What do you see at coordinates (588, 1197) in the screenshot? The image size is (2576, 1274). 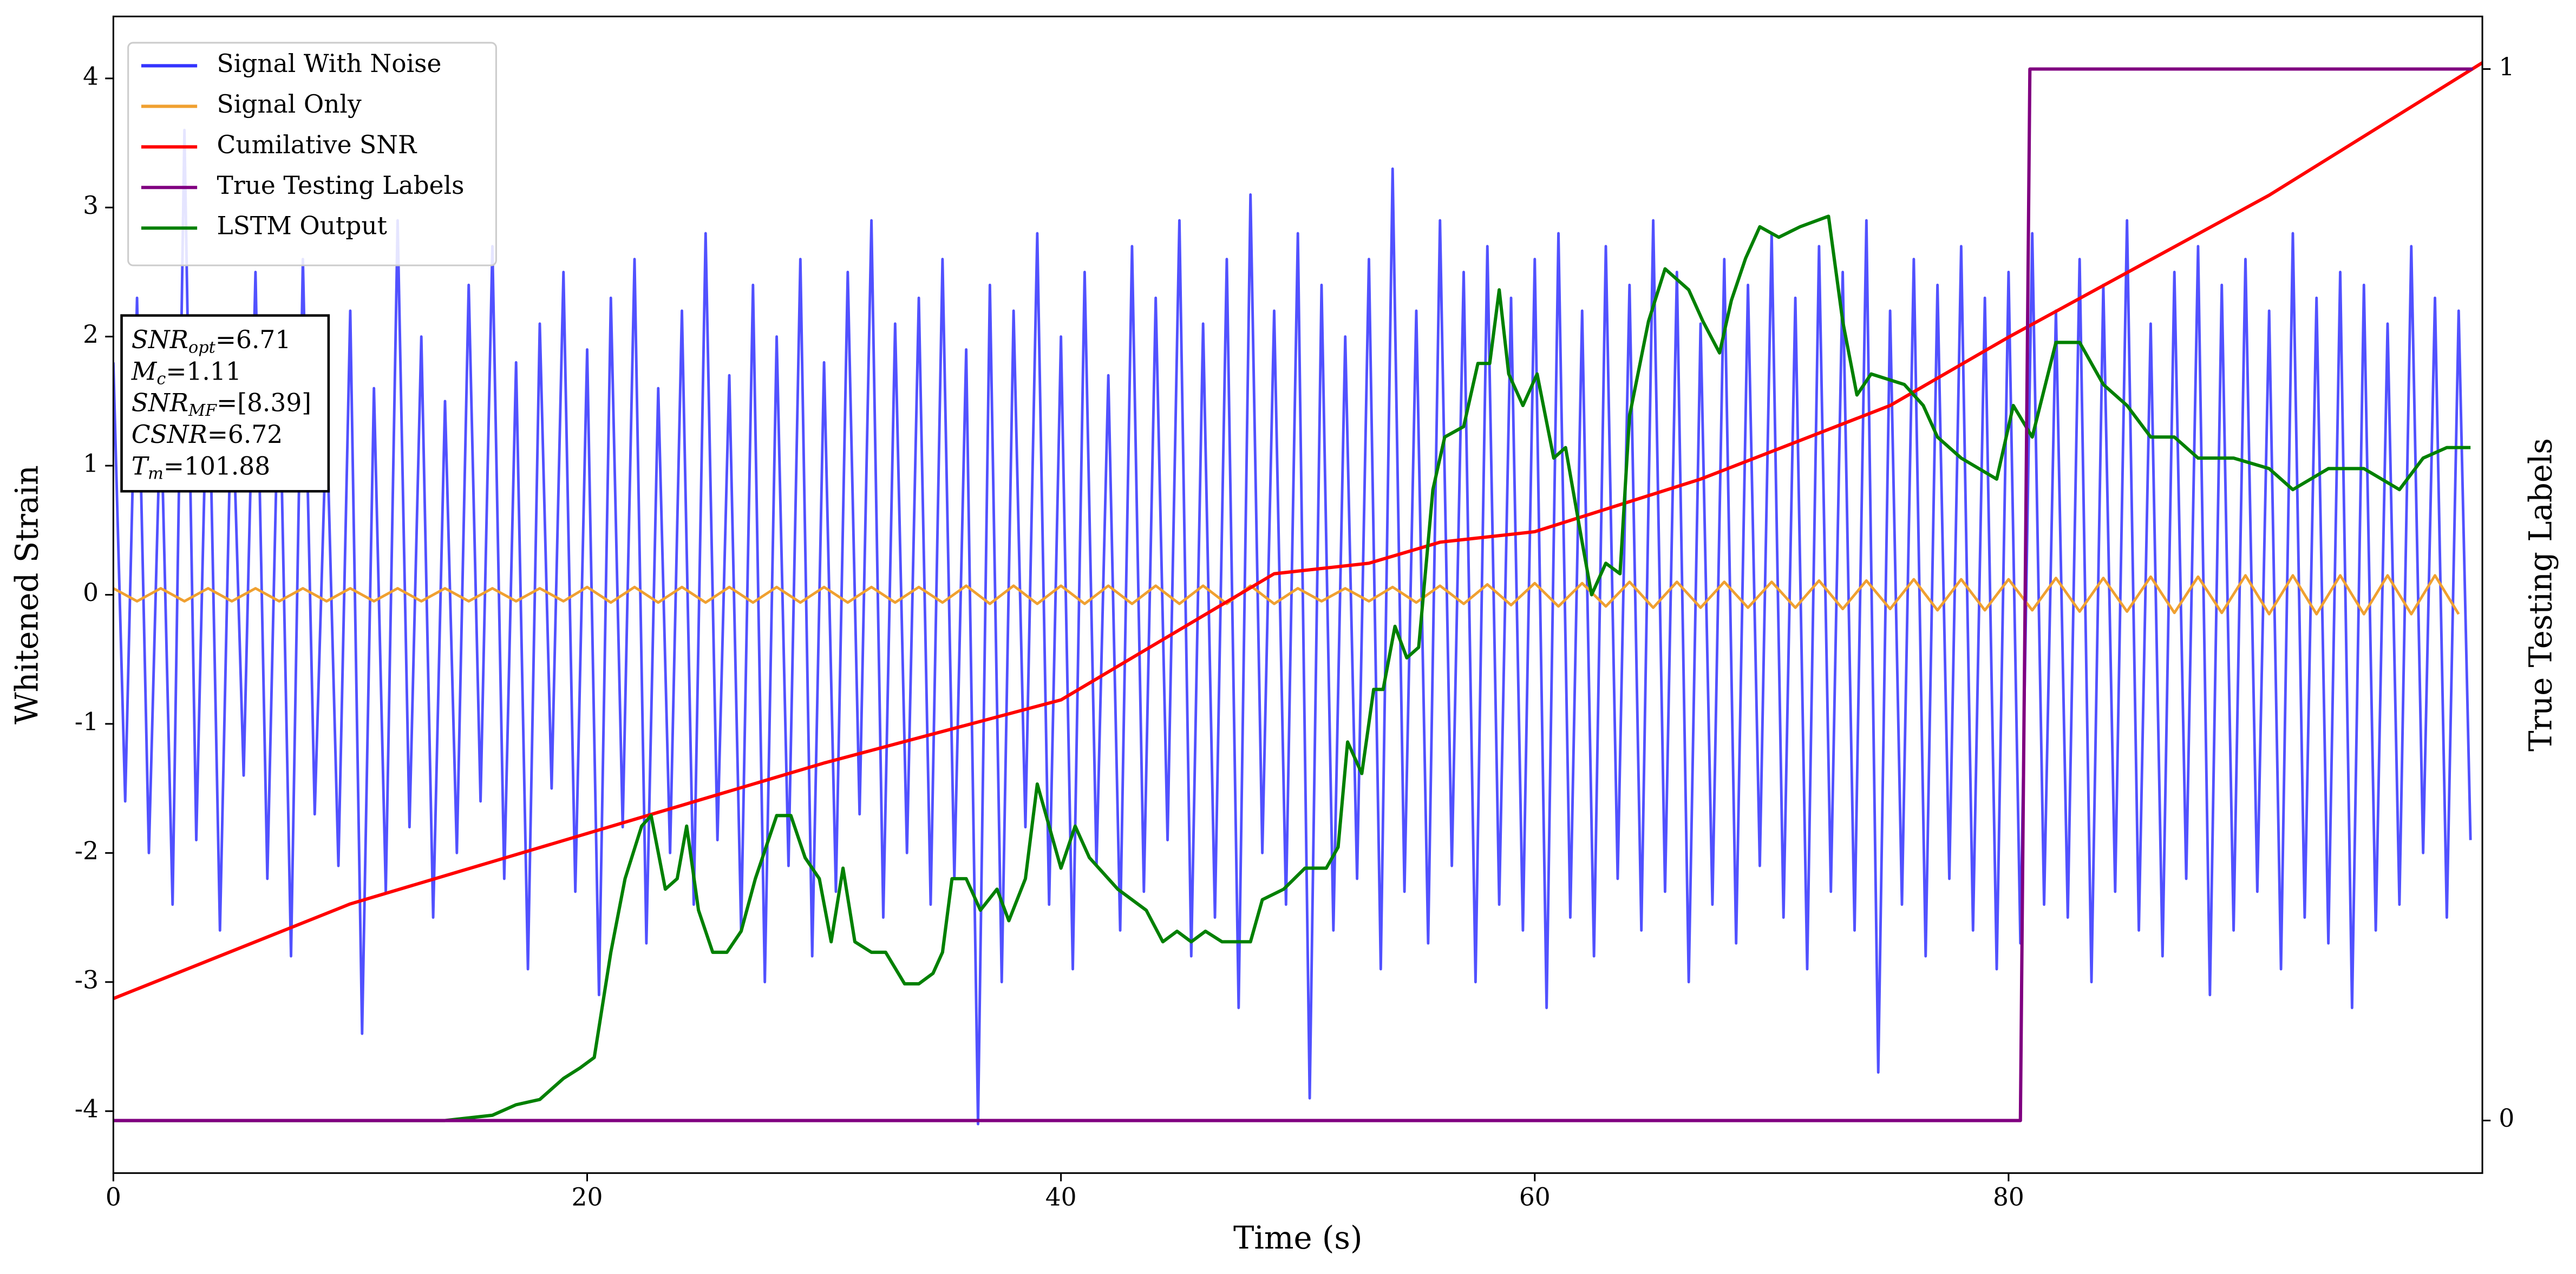 I see `x-tick-label: 20` at bounding box center [588, 1197].